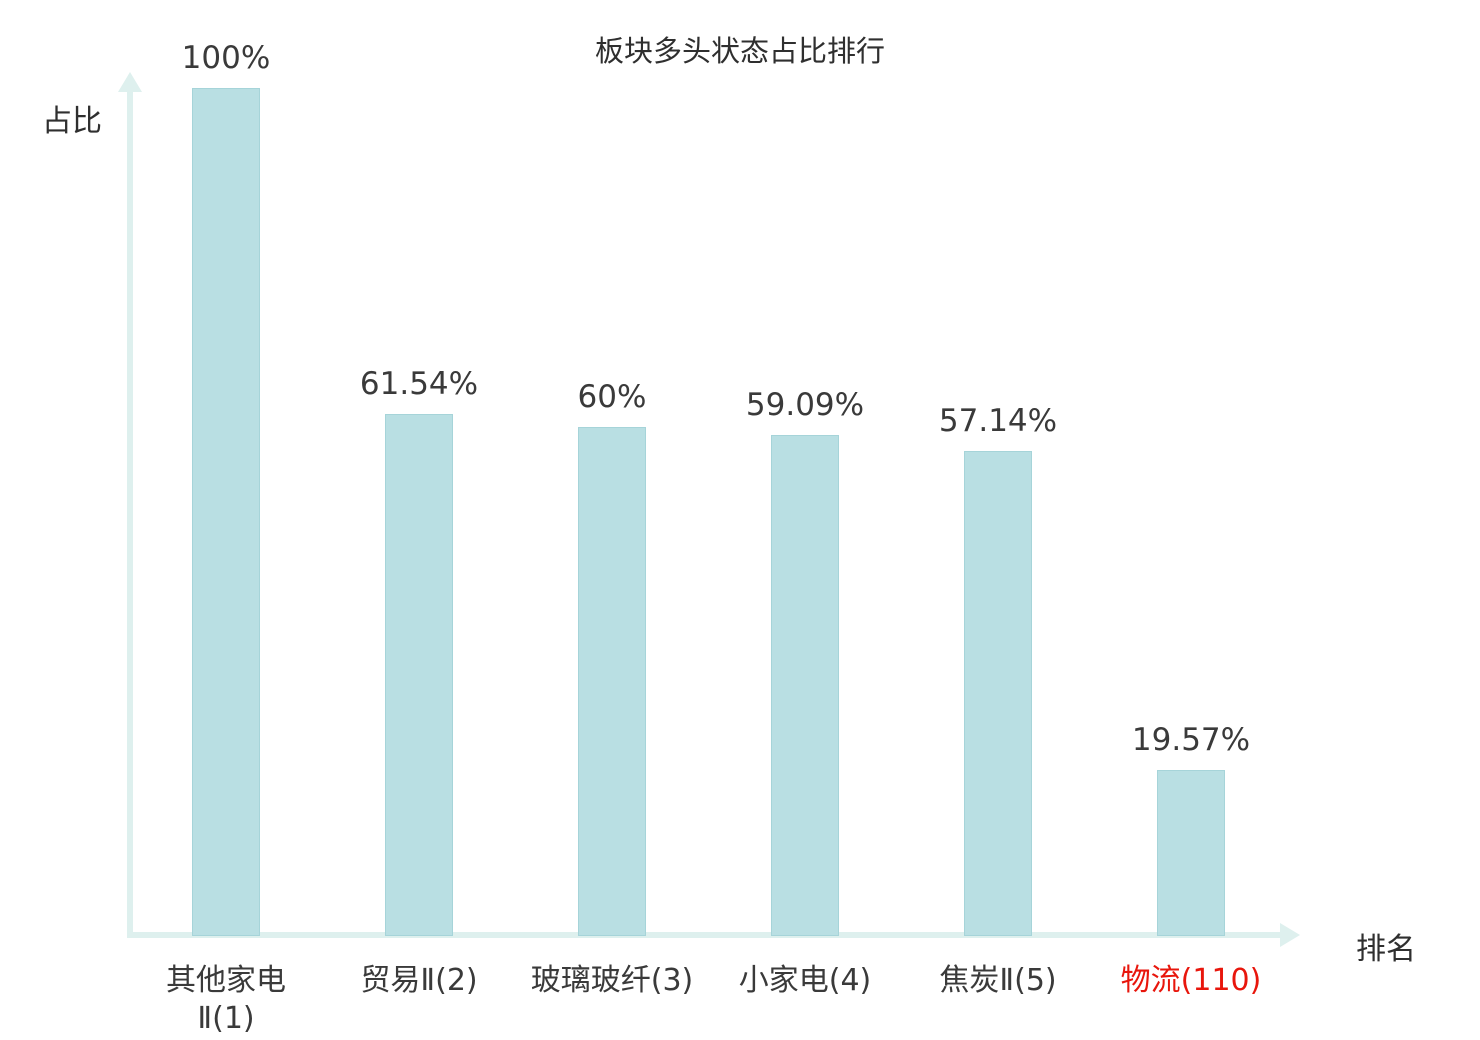  I want to click on bar-category-label: 玻璃玻纤(3), so click(612, 980).